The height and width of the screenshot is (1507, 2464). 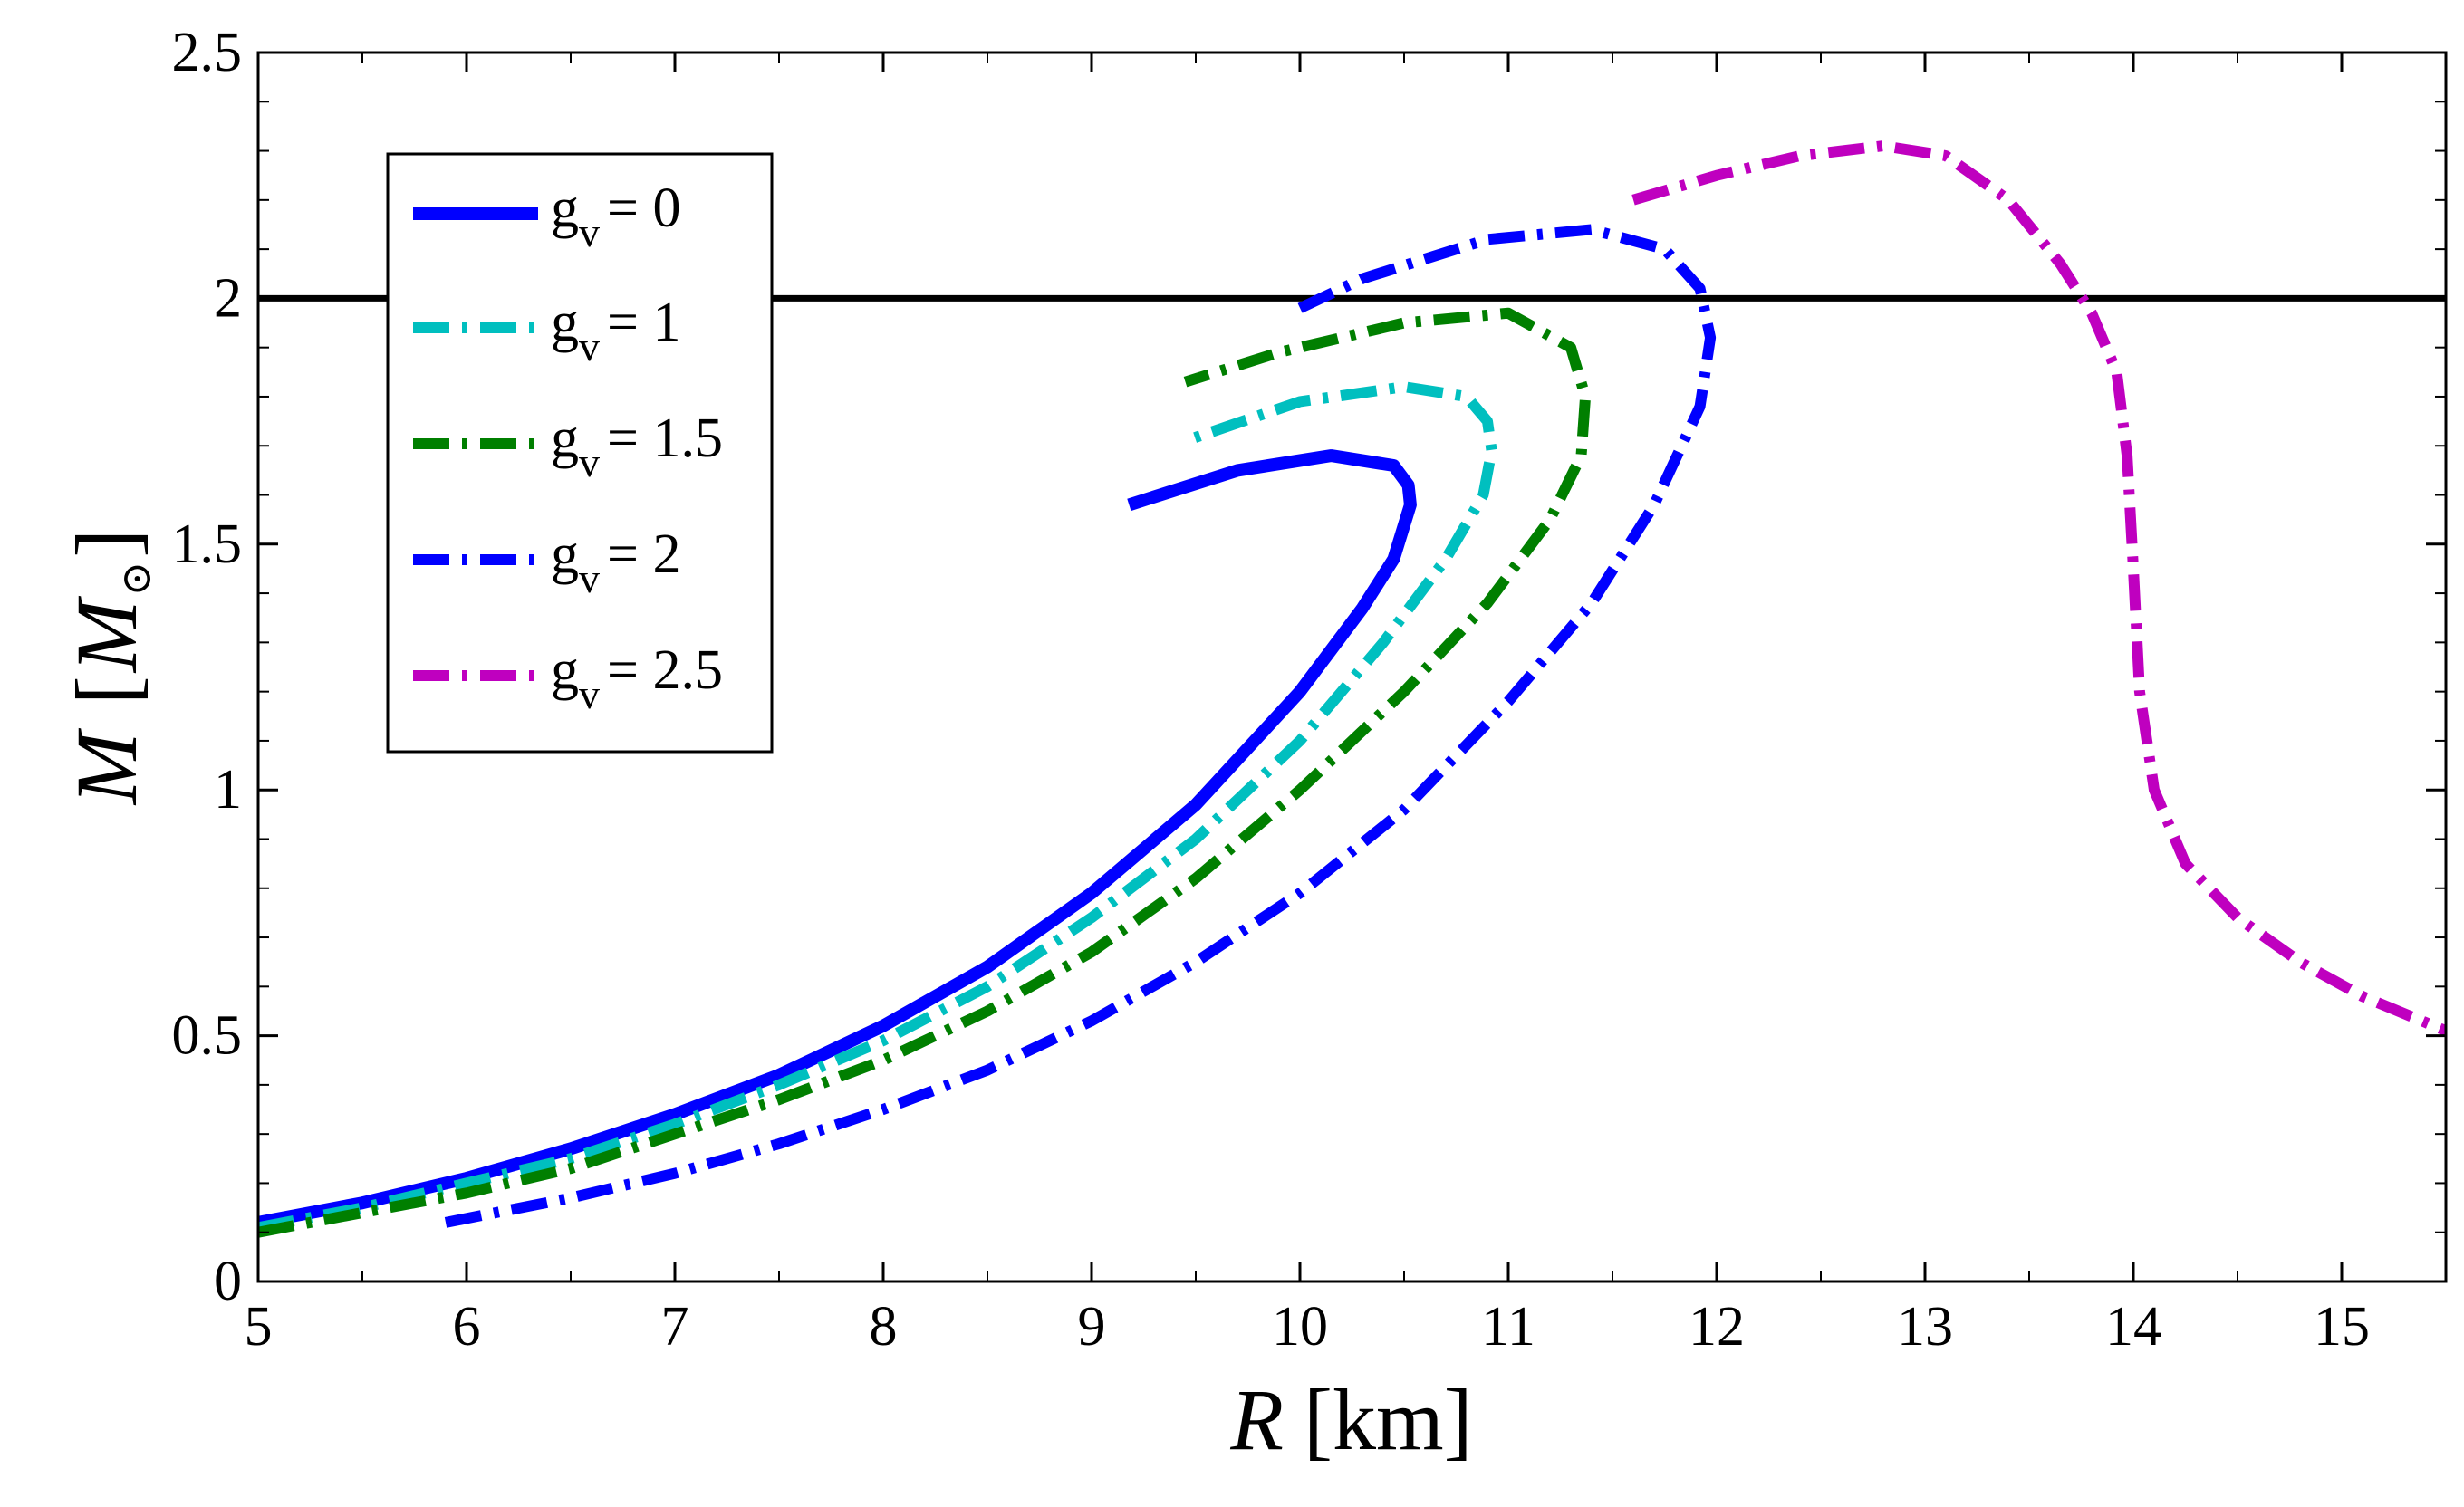 I want to click on y-tick-label-5: 2.5, so click(x=207, y=52).